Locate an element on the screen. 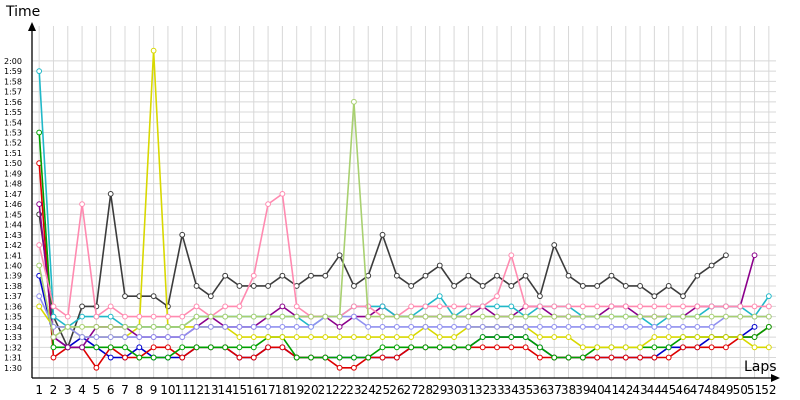  x-tick-label: 24 is located at coordinates (368, 390).